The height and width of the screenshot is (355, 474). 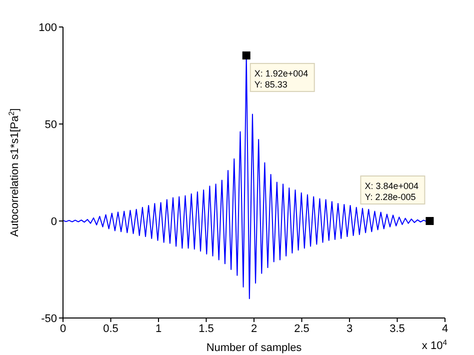 I want to click on x-tick-label: 2, so click(x=254, y=328).